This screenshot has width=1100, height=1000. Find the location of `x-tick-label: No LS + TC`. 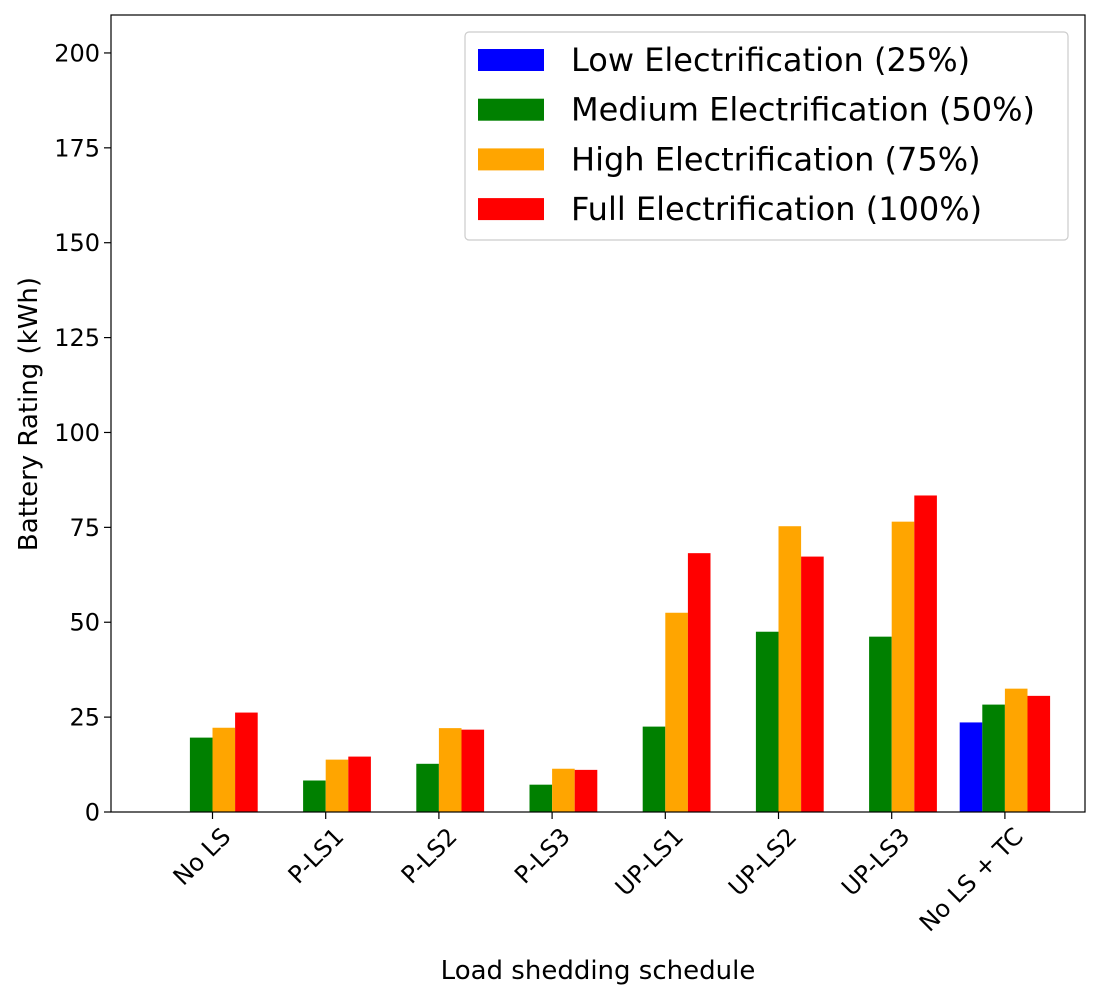

x-tick-label: No LS + TC is located at coordinates (971, 879).